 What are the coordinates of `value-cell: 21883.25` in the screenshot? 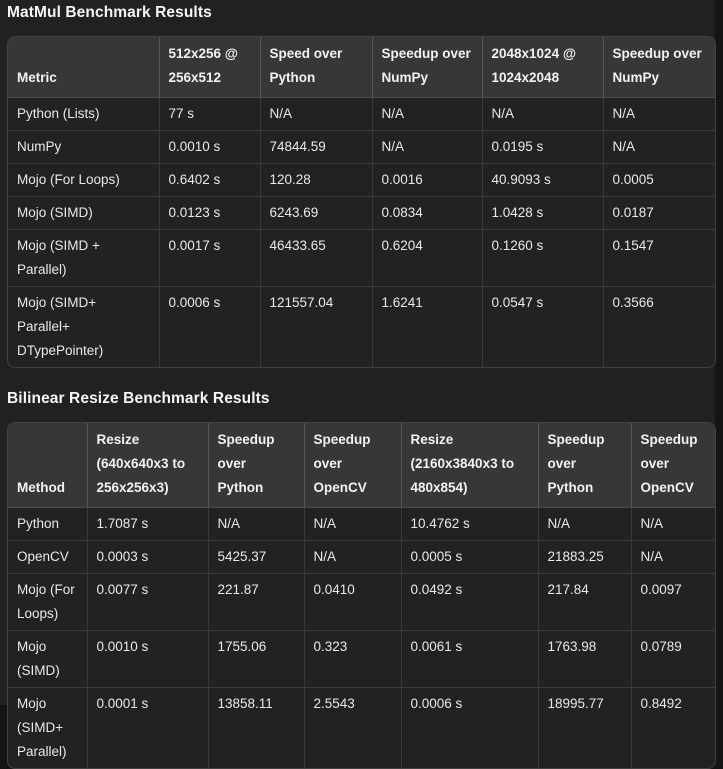 It's located at (585, 557).